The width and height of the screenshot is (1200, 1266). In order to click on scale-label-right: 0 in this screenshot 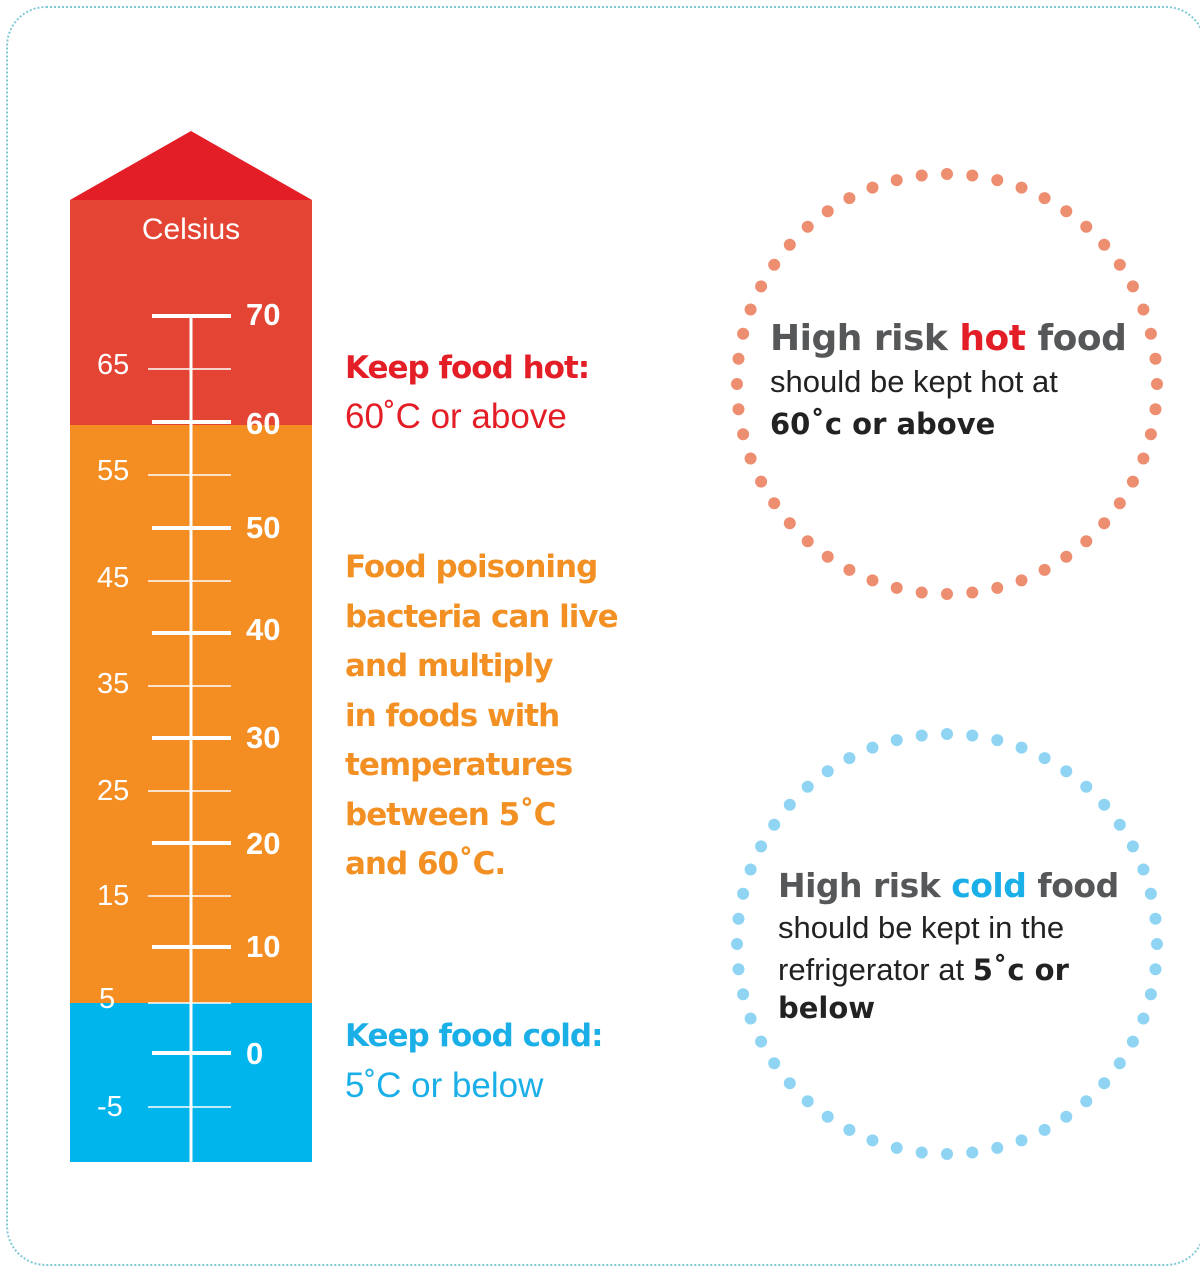, I will do `click(255, 1053)`.